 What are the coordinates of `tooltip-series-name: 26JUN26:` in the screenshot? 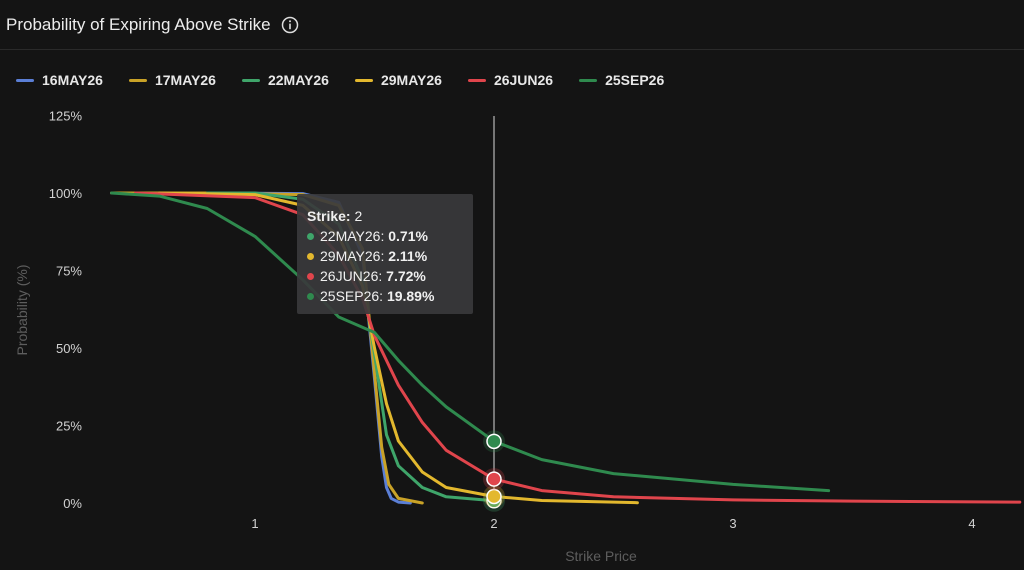 It's located at (353, 276).